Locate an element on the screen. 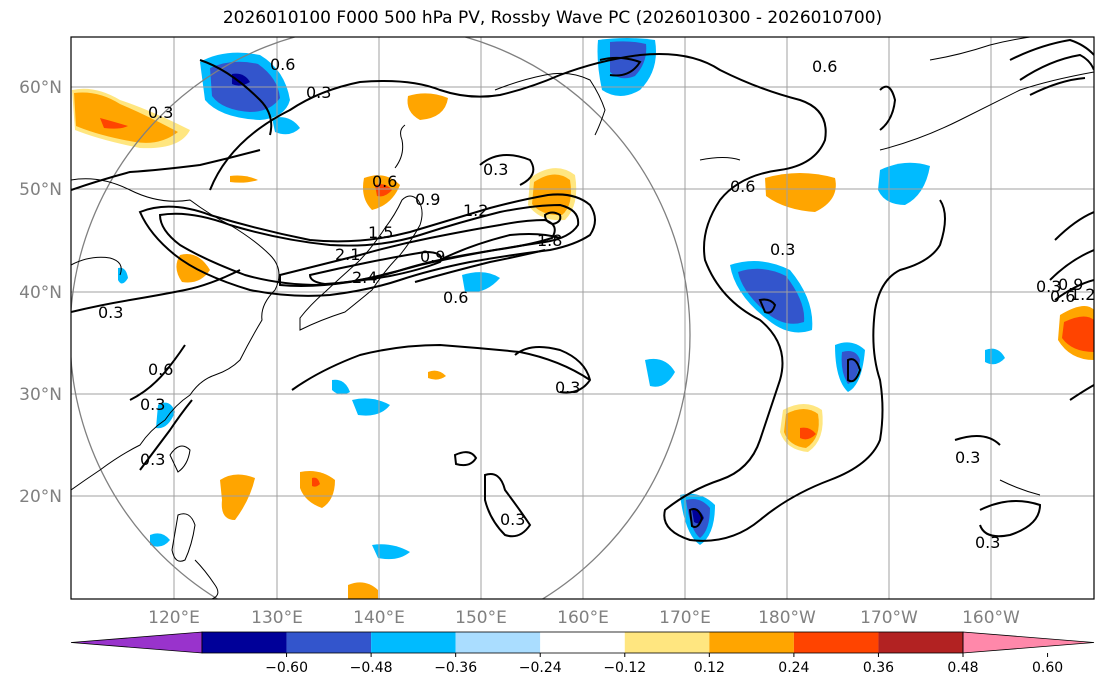 The width and height of the screenshot is (1105, 692). colorbar-outline is located at coordinates (582, 642).